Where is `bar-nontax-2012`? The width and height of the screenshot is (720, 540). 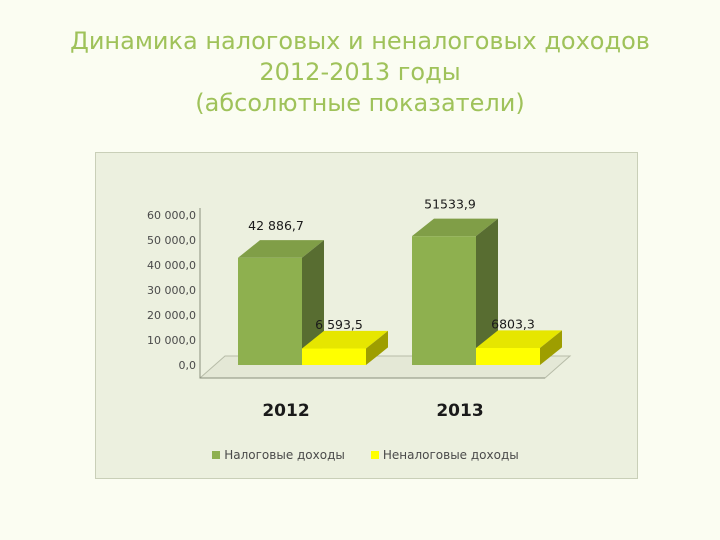 bar-nontax-2012 is located at coordinates (345, 347).